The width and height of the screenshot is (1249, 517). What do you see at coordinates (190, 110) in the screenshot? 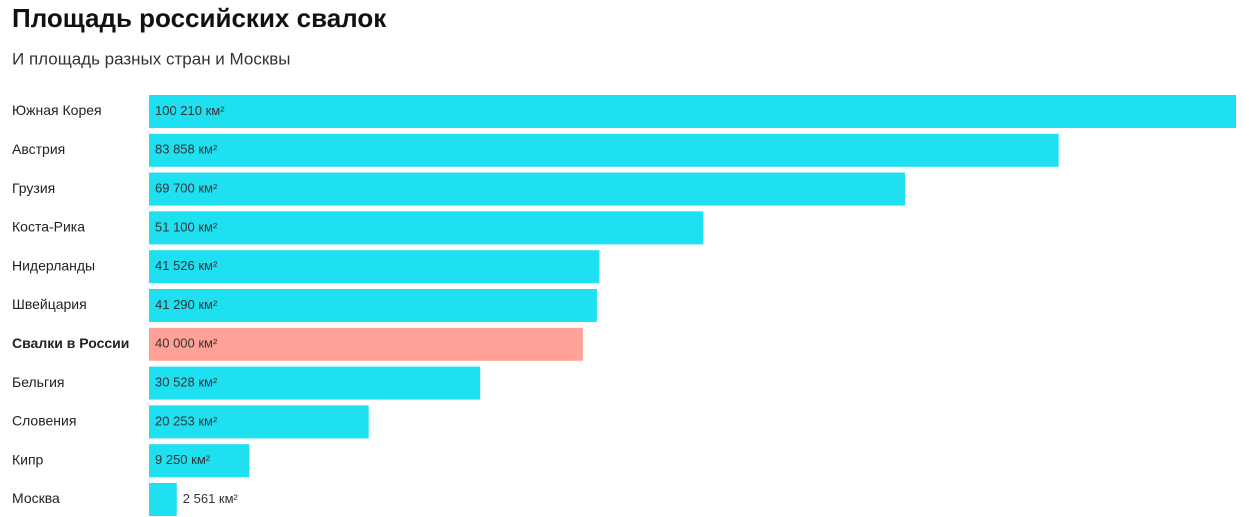
I see `value-label: 100 210 км²` at bounding box center [190, 110].